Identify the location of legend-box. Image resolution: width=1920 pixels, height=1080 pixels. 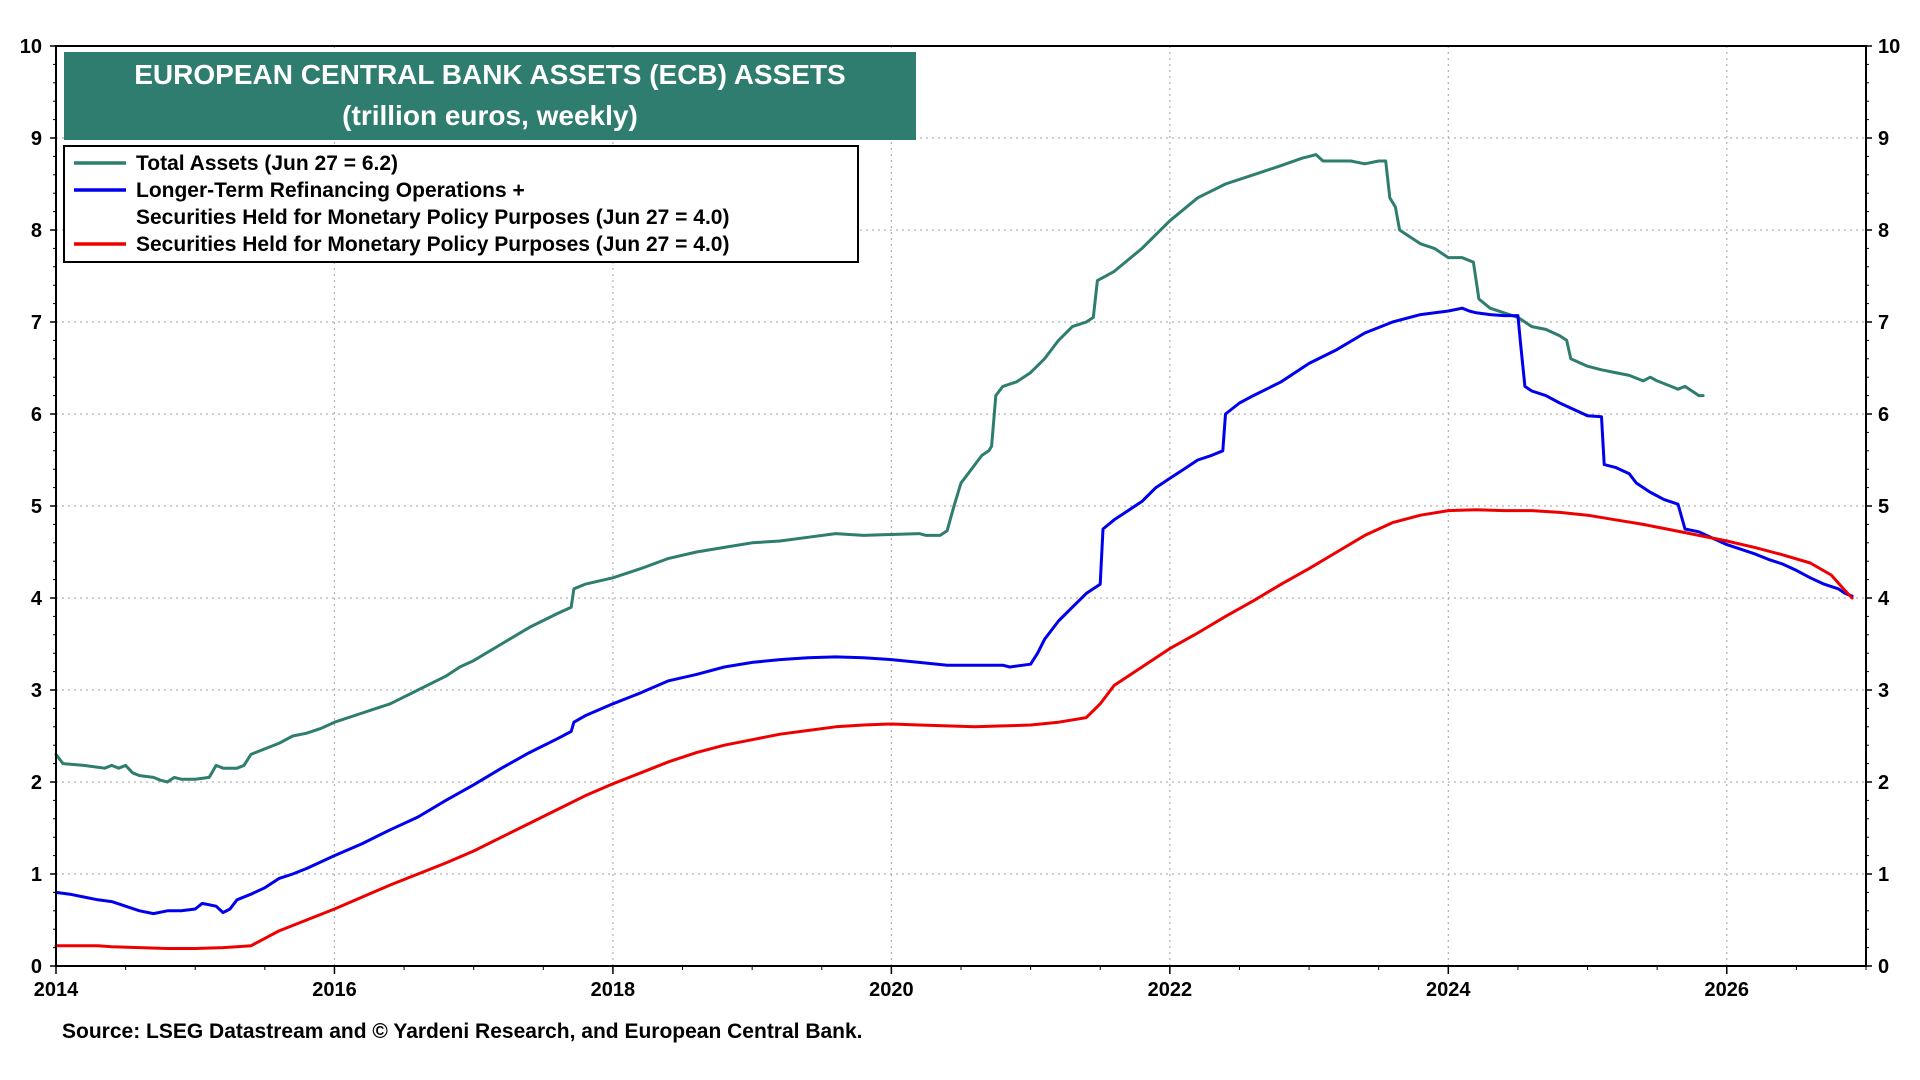
(461, 204).